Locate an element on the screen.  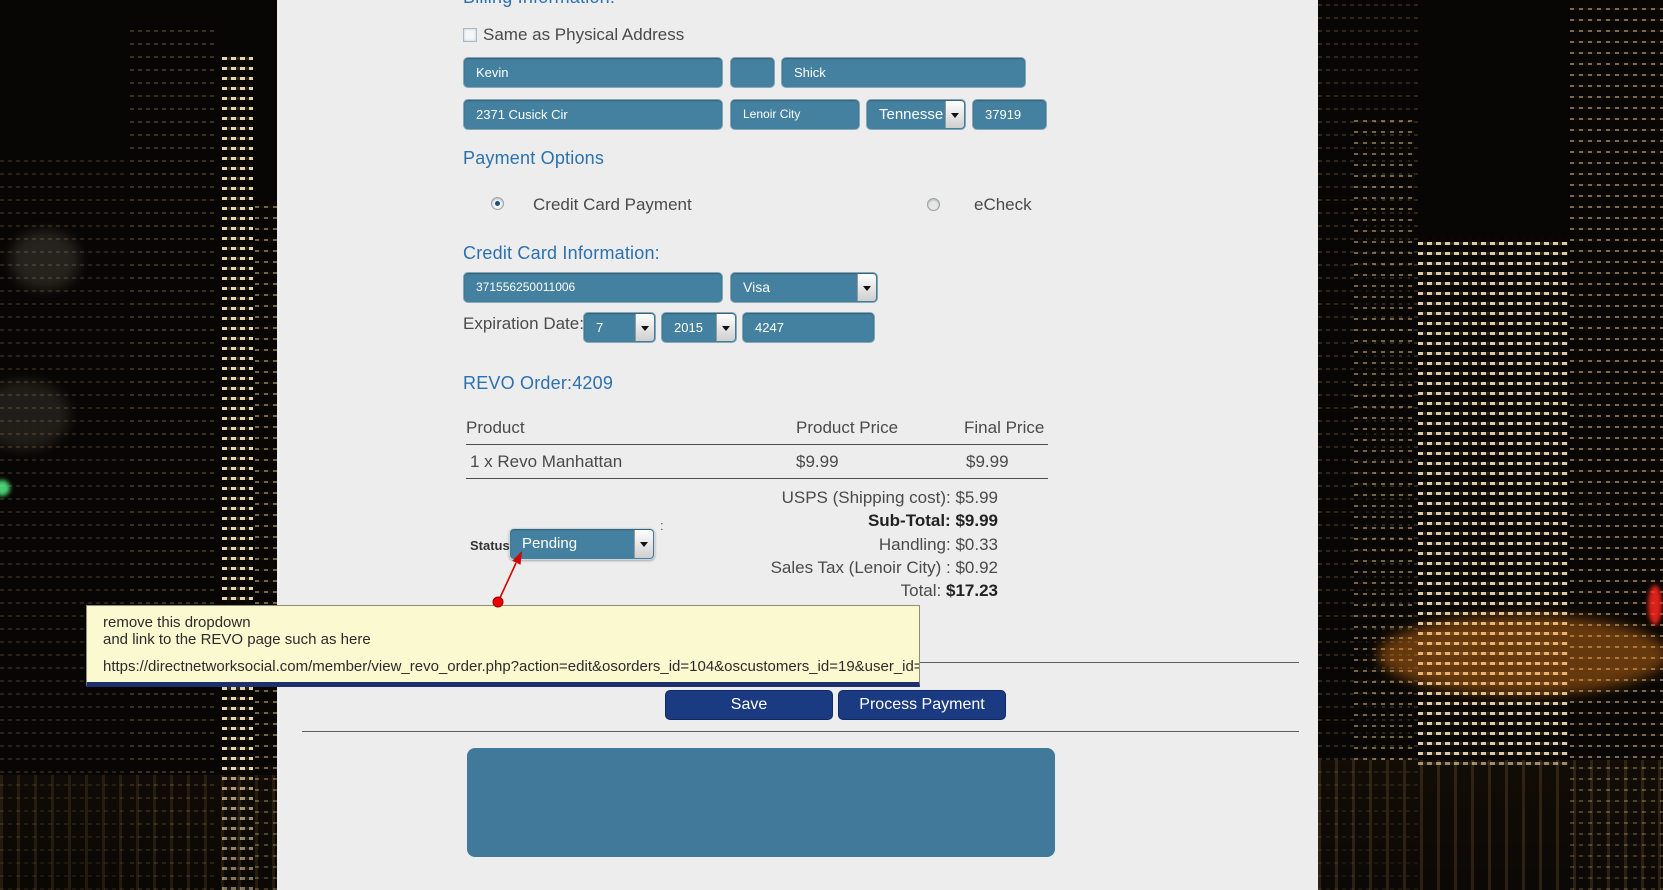
exp-year-dropdown: 2015 is located at coordinates (699, 327).